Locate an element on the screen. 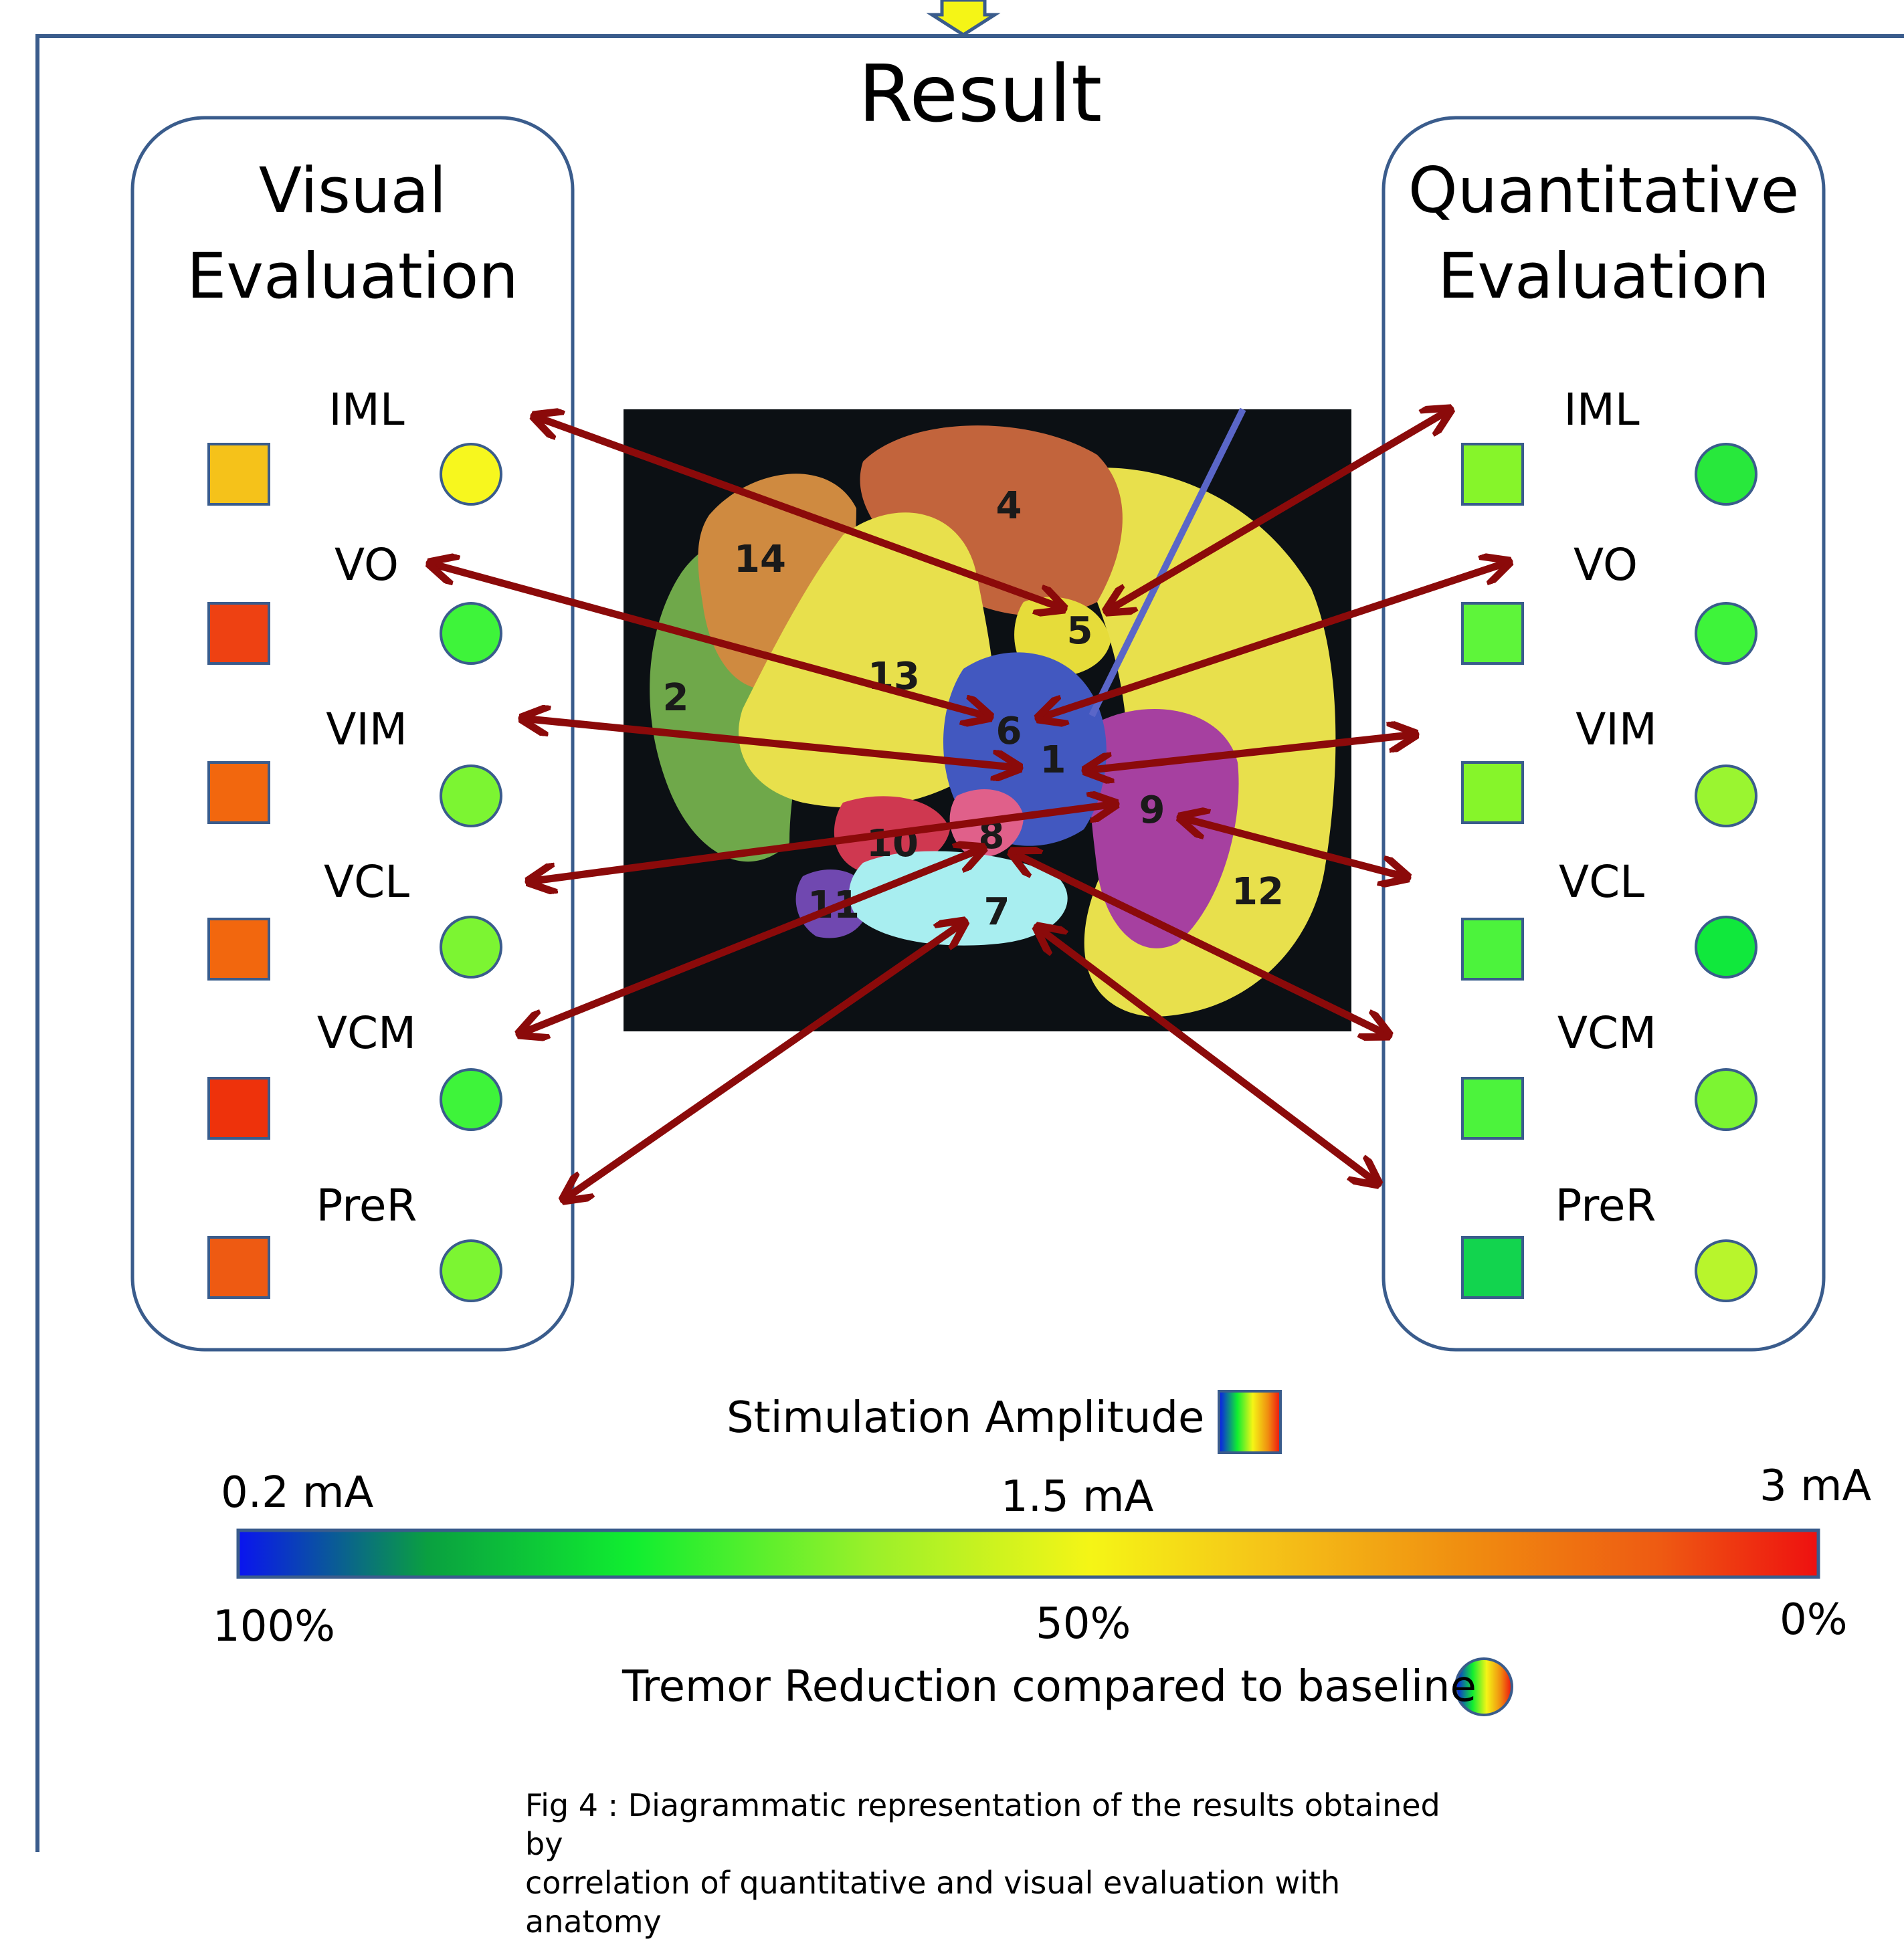 Image resolution: width=1904 pixels, height=1941 pixels. region-label: 14 is located at coordinates (760, 559).